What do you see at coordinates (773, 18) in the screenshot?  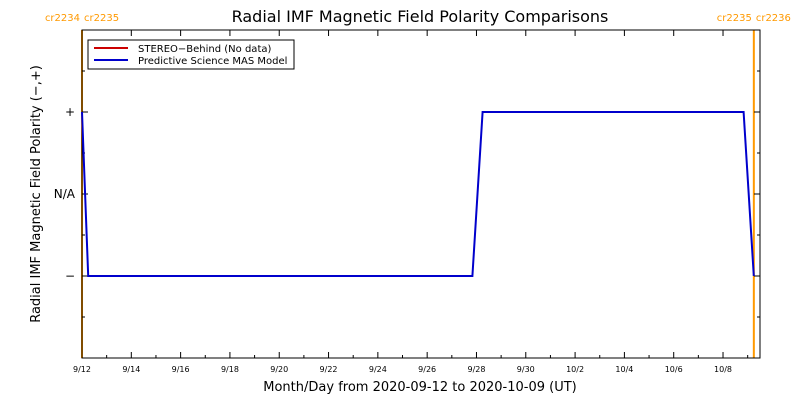 I see `carrington-rotation-right-label: cr2236` at bounding box center [773, 18].